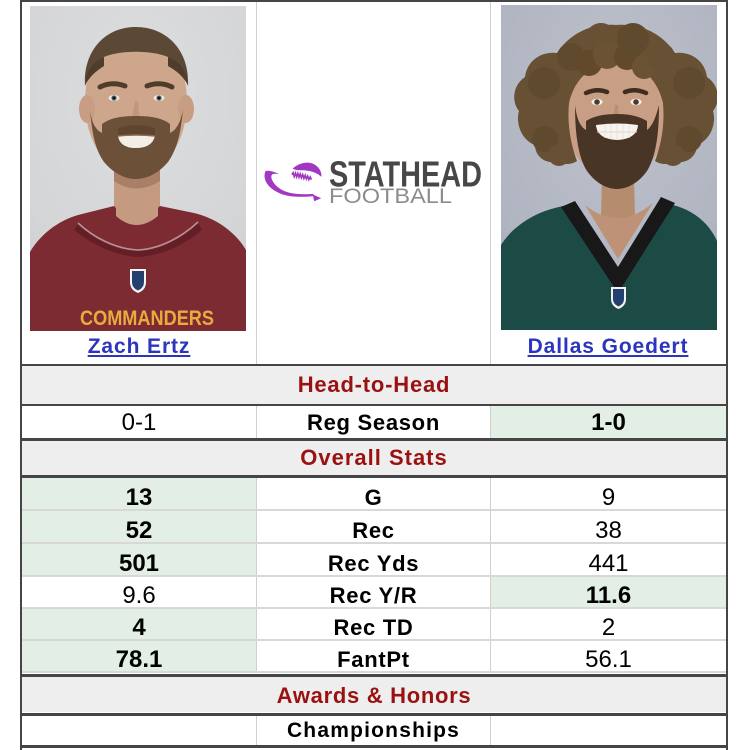 Image resolution: width=736 pixels, height=750 pixels. Describe the element at coordinates (390, 196) in the screenshot. I see `svg-text: FOOTBALL` at that location.